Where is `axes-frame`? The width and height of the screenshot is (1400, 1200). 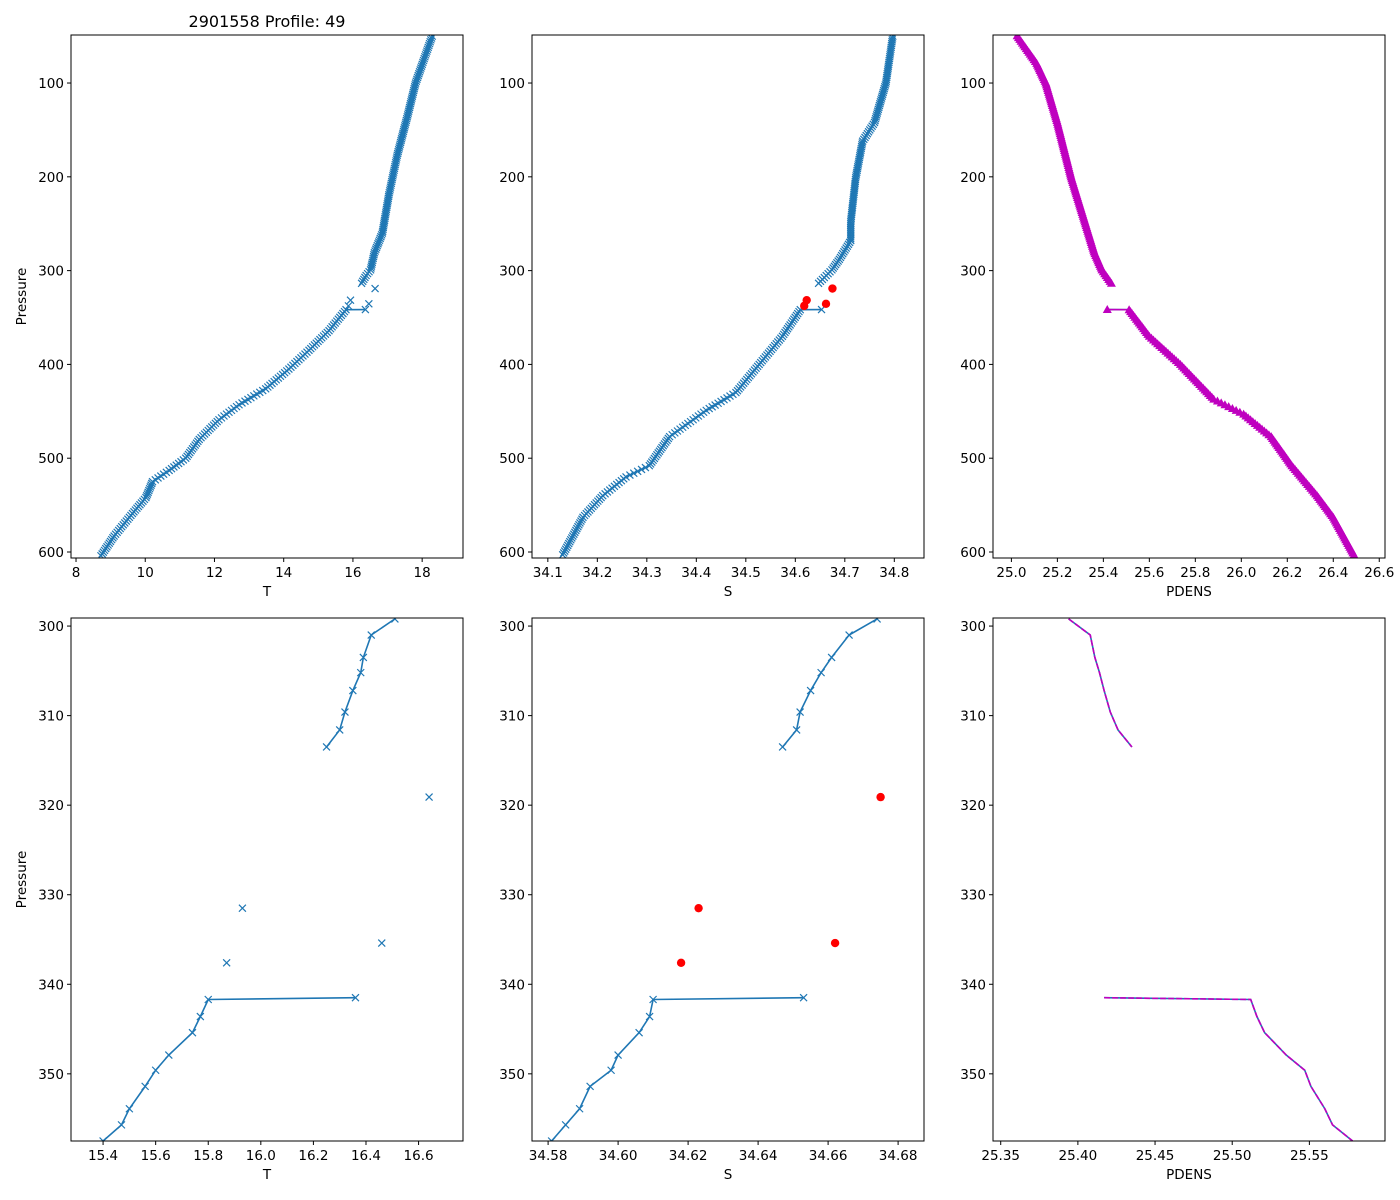 axes-frame is located at coordinates (1189, 296).